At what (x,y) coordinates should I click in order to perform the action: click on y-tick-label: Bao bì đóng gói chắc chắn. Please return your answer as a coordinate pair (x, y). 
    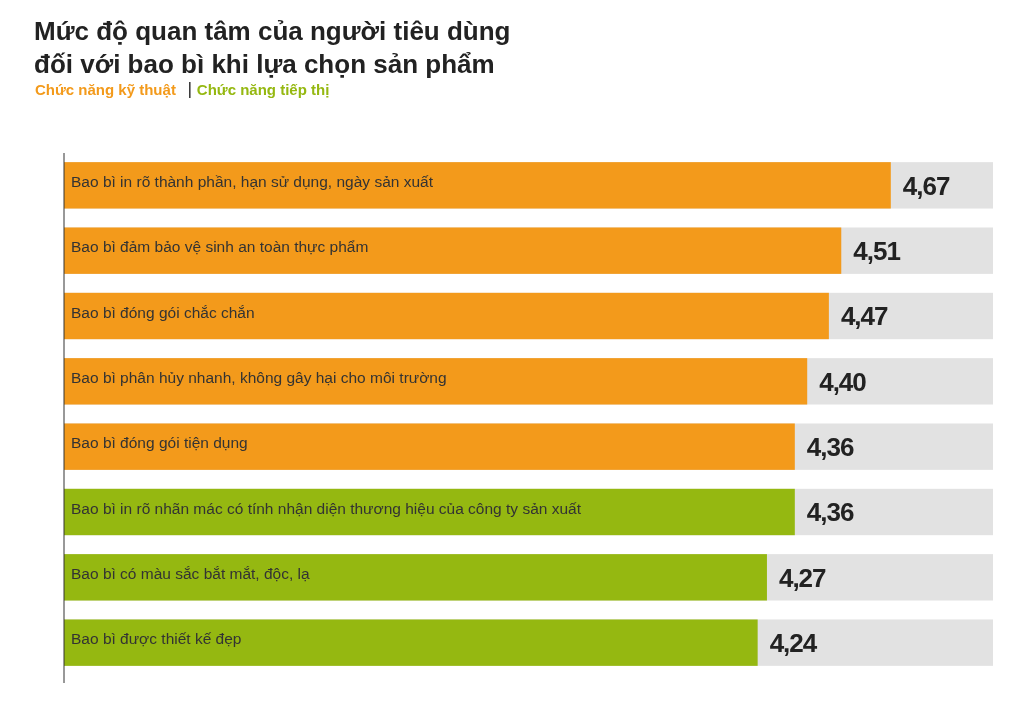
    Looking at the image, I should click on (163, 312).